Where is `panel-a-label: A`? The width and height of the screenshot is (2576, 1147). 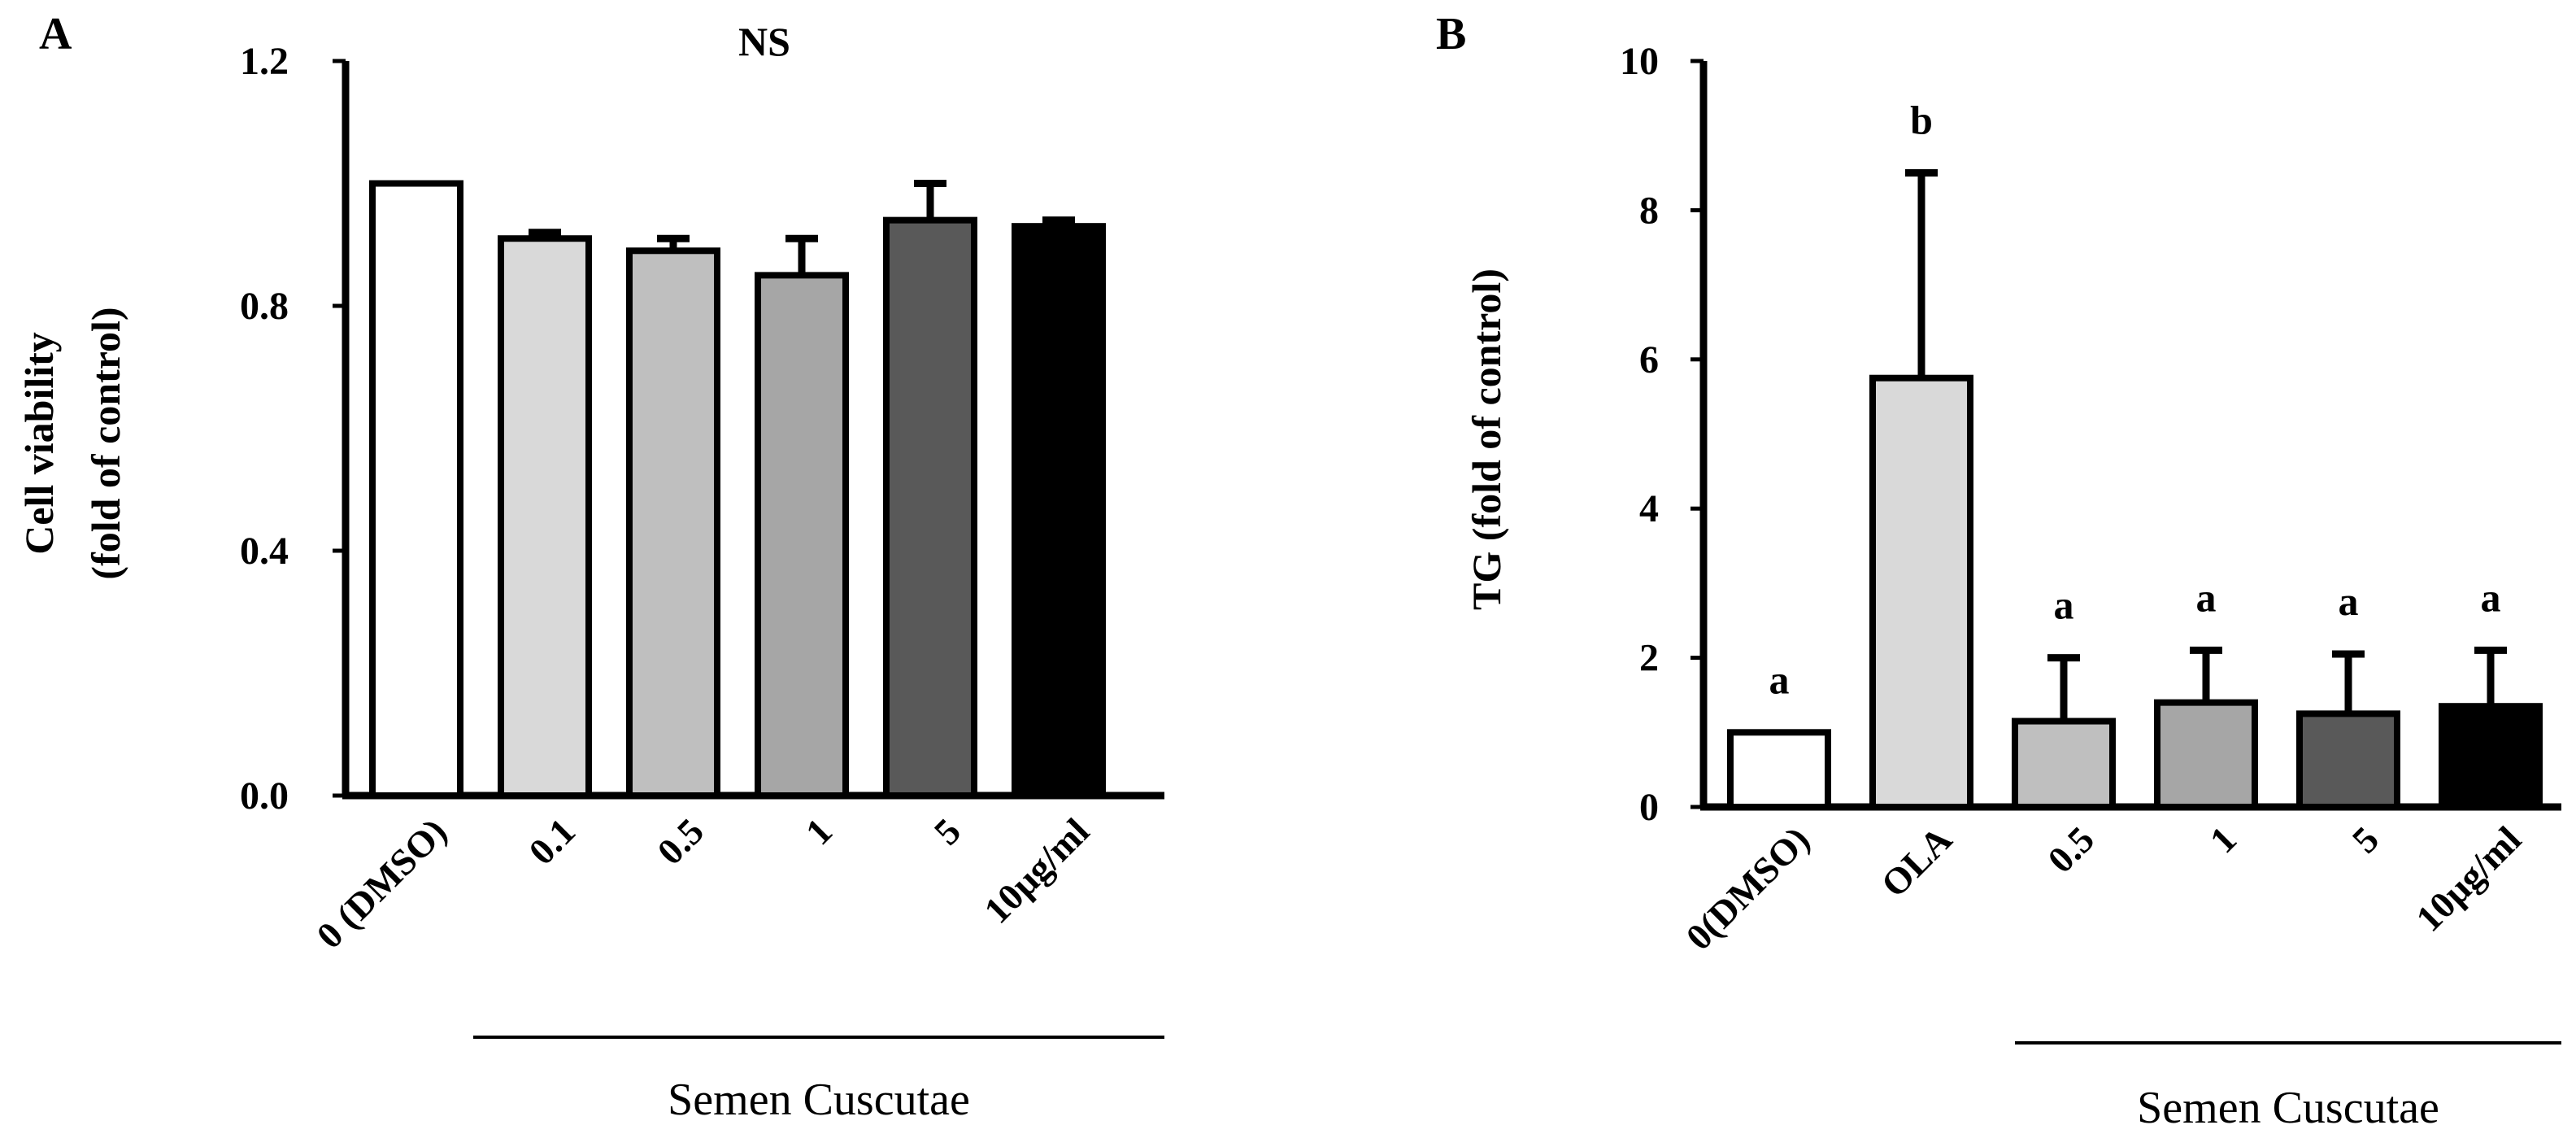
panel-a-label: A is located at coordinates (56, 34).